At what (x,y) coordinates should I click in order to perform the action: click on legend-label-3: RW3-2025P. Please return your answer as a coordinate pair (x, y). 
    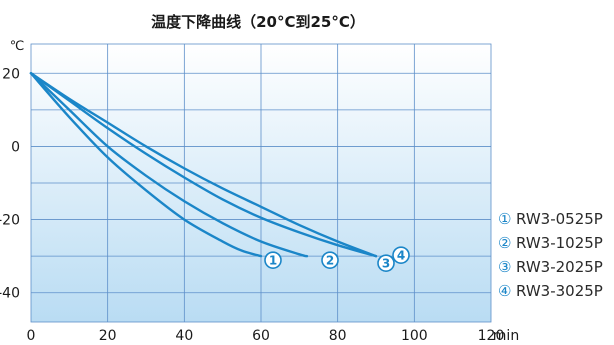
    Looking at the image, I should click on (559, 267).